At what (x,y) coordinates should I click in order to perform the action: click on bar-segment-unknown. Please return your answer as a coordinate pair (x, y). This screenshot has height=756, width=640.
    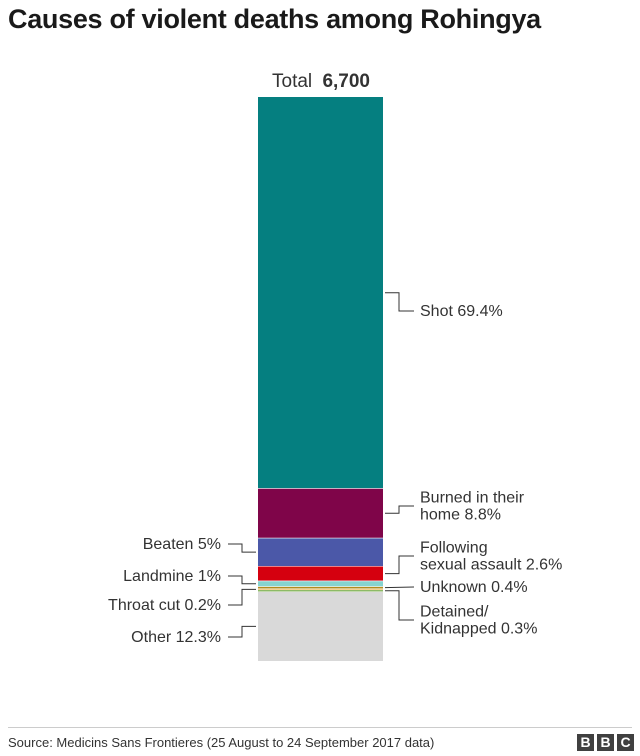
    Looking at the image, I should click on (320, 587).